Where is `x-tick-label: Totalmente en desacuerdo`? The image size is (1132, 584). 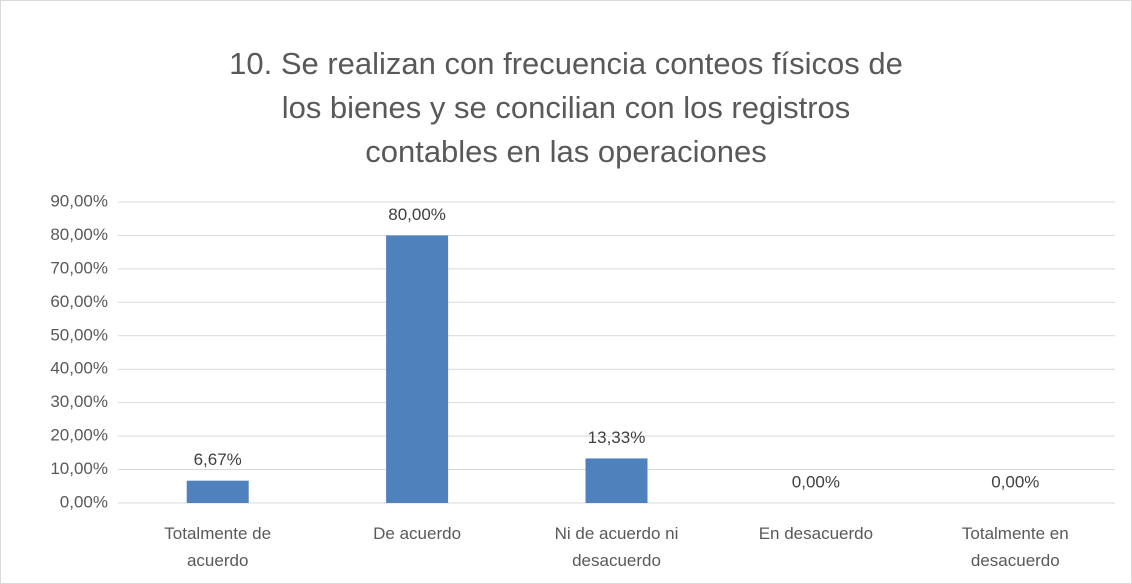
x-tick-label: Totalmente en desacuerdo is located at coordinates (1015, 547).